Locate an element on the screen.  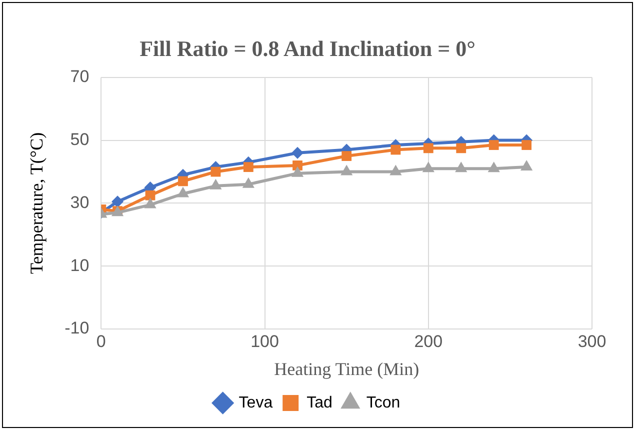
x-tick-label: 100 is located at coordinates (264, 341).